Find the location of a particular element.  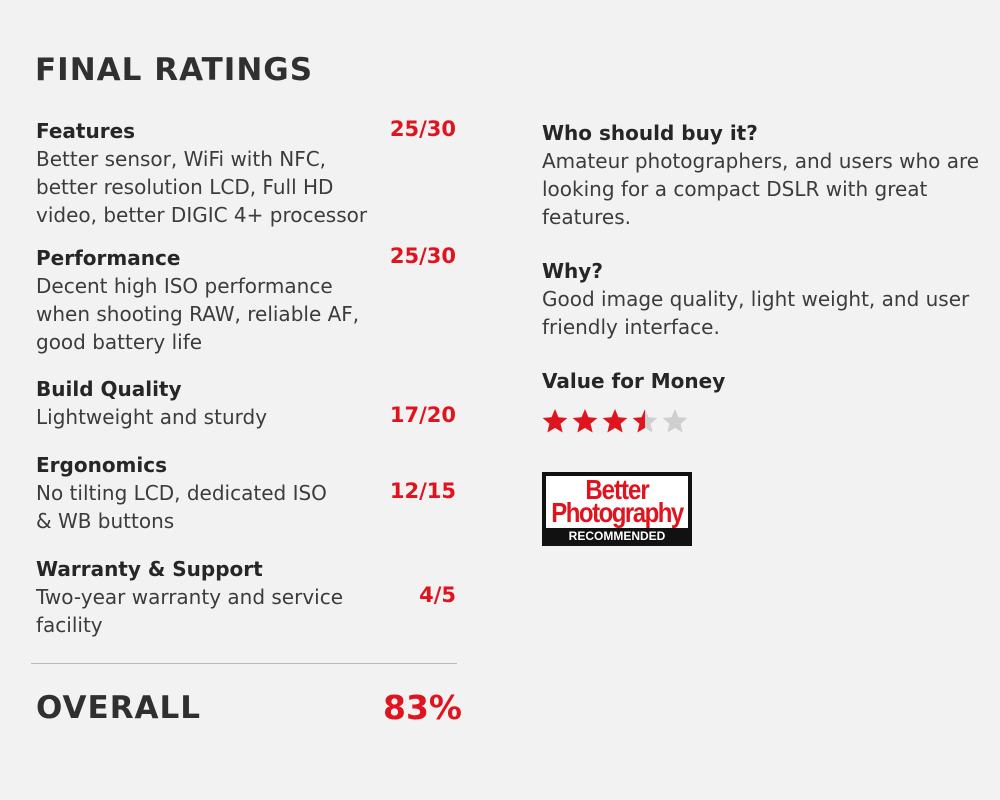

value-for-money: Value for Money is located at coordinates (762, 381).